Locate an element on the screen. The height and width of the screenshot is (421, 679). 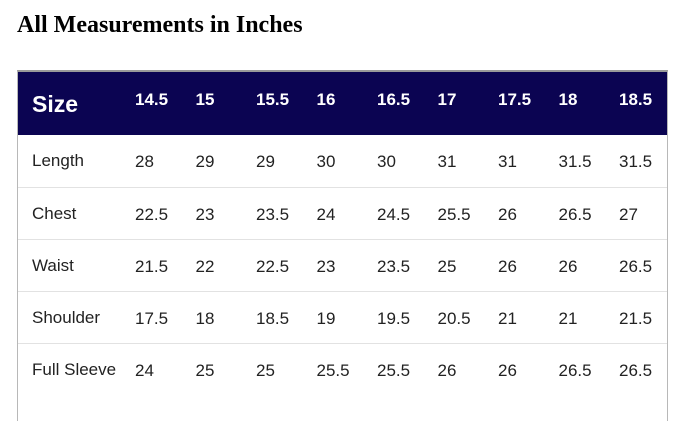
row-label: Waist is located at coordinates (53, 265).